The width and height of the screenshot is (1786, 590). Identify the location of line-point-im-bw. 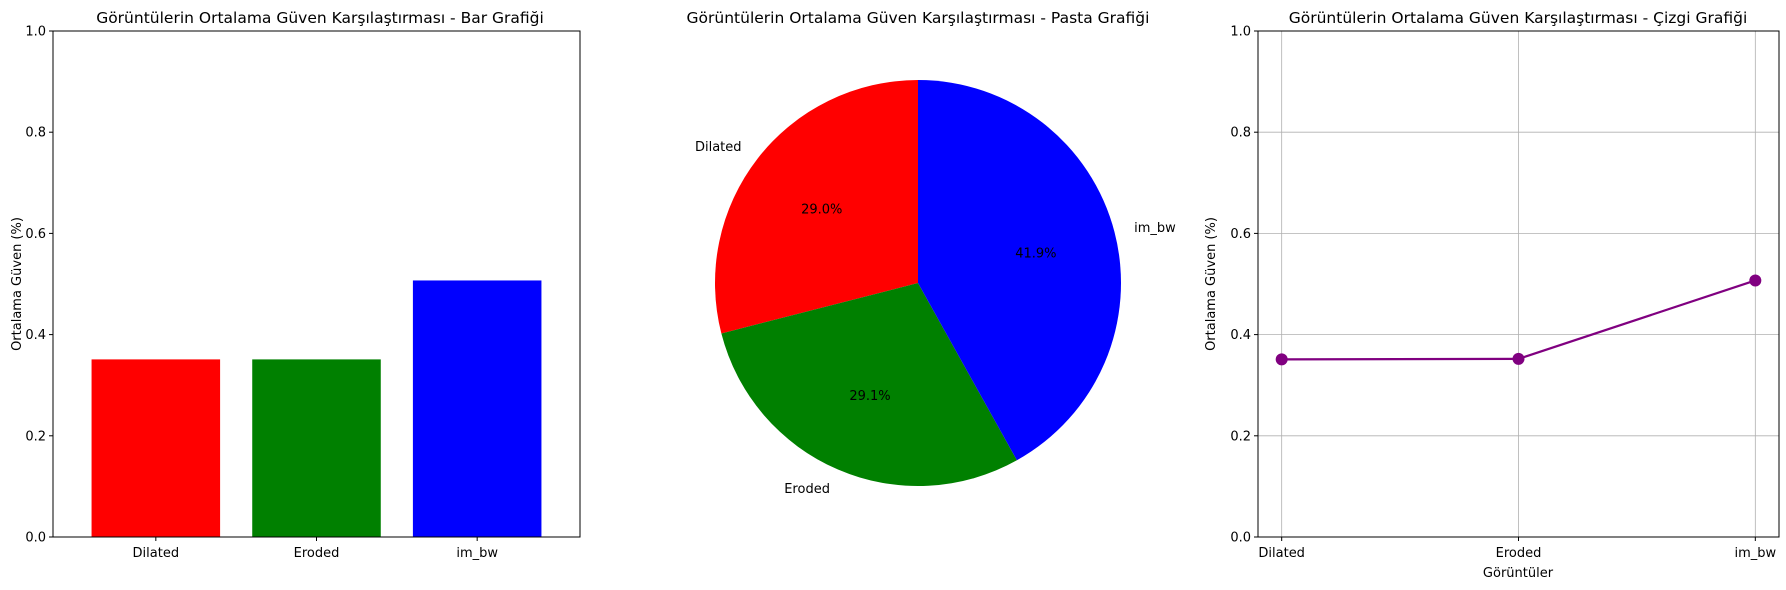
(1755, 280).